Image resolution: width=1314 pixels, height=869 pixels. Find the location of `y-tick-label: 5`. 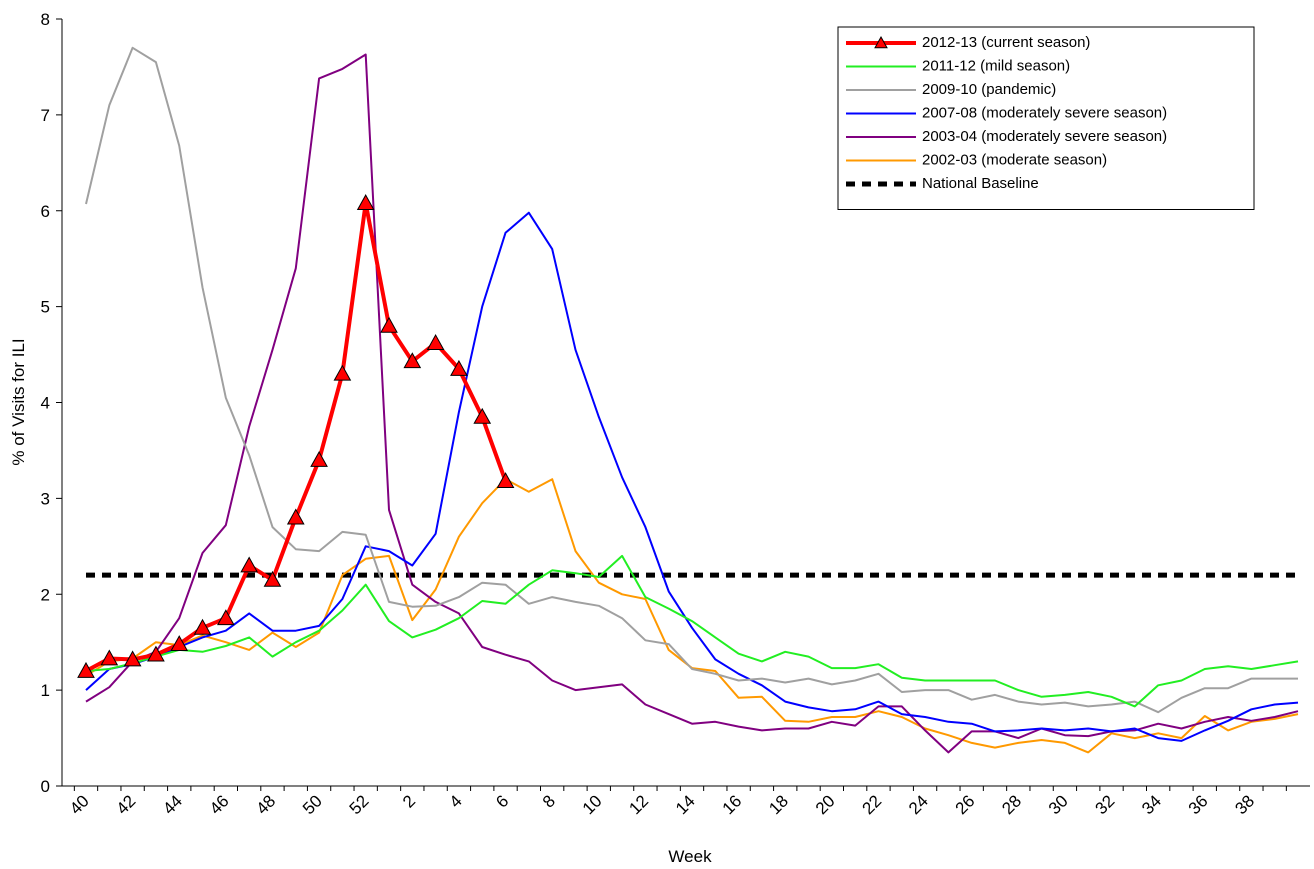

y-tick-label: 5 is located at coordinates (45, 307).